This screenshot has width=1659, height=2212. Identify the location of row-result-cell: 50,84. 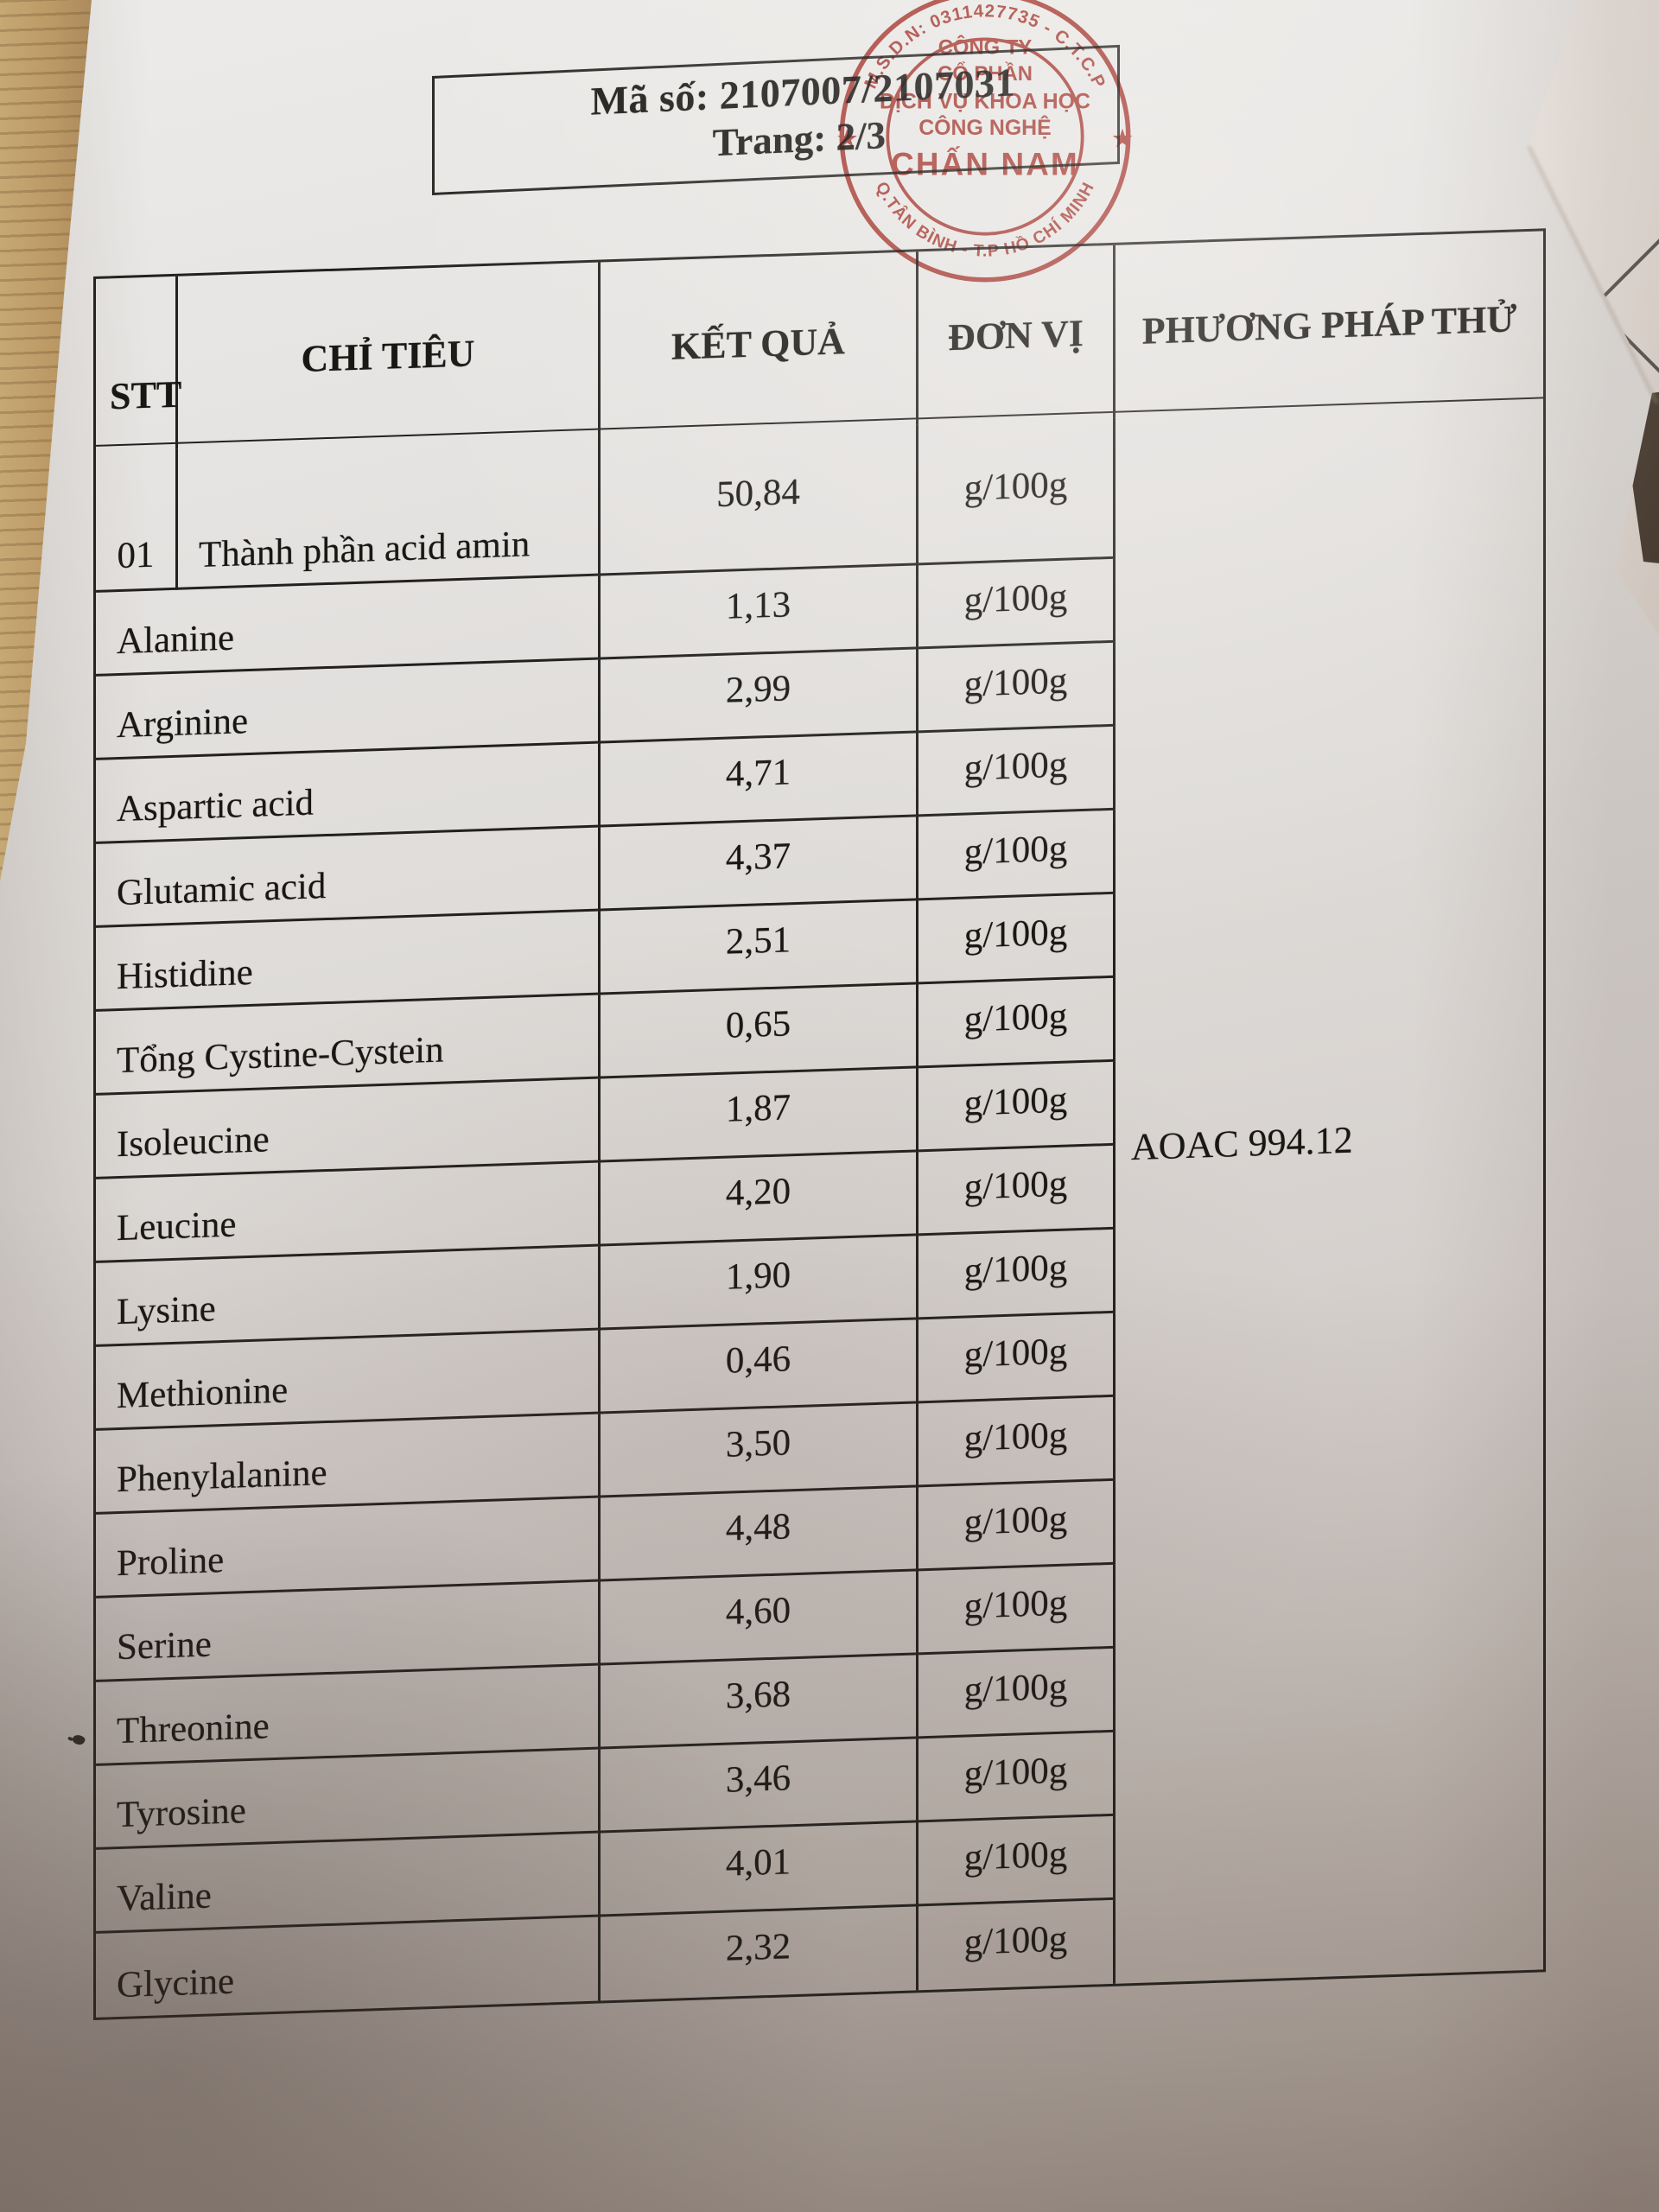
(759, 500).